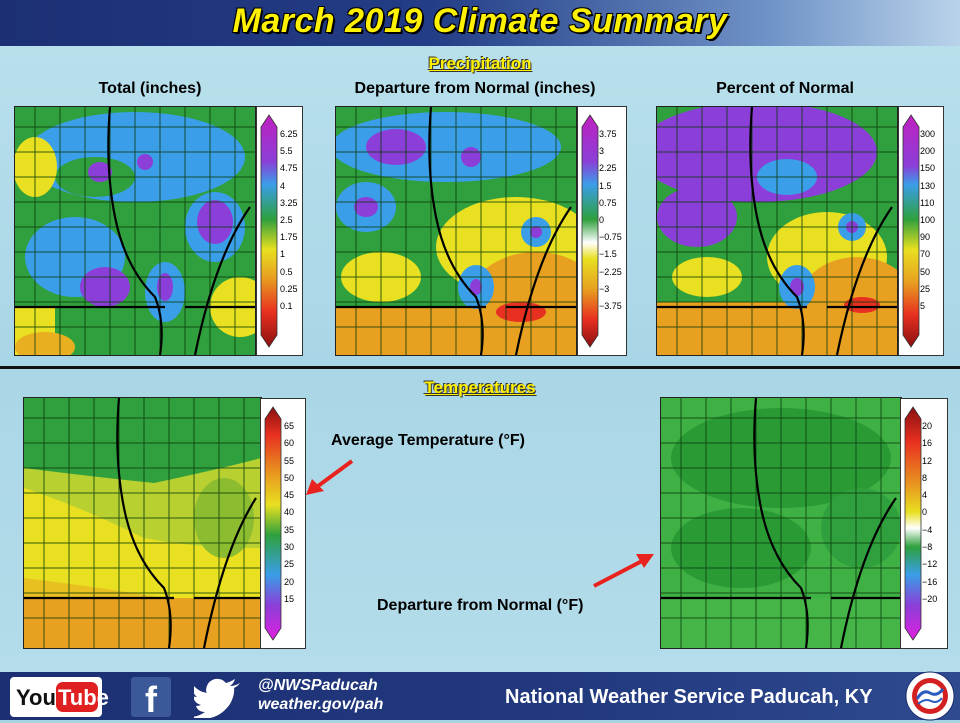  What do you see at coordinates (321, 704) in the screenshot?
I see `website-link: weather.gov/pah` at bounding box center [321, 704].